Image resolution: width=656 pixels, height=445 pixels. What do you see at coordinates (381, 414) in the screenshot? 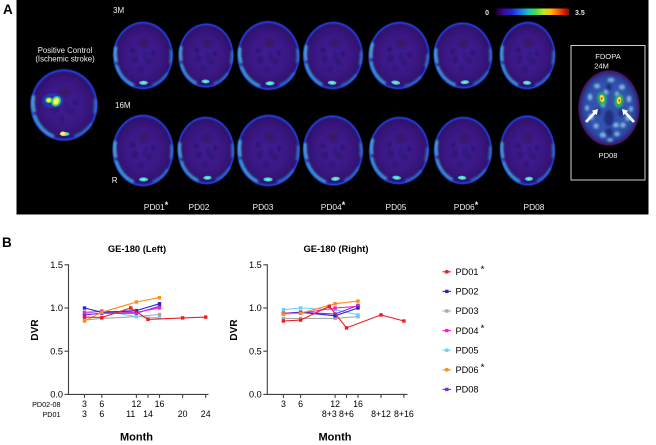
I see `svg-text: 8+12` at bounding box center [381, 414].